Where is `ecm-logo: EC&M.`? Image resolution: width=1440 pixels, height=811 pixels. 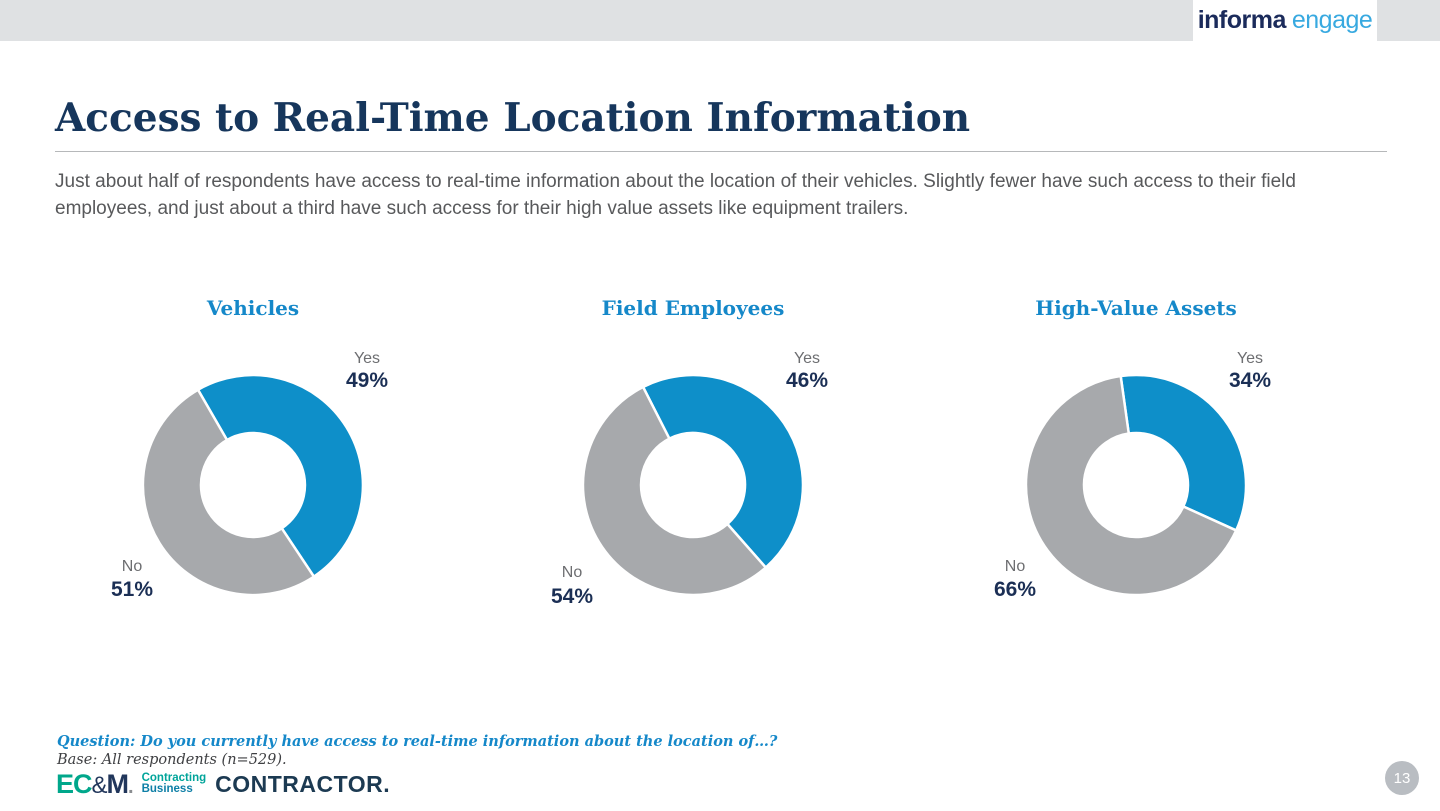 ecm-logo: EC&M. is located at coordinates (95, 784).